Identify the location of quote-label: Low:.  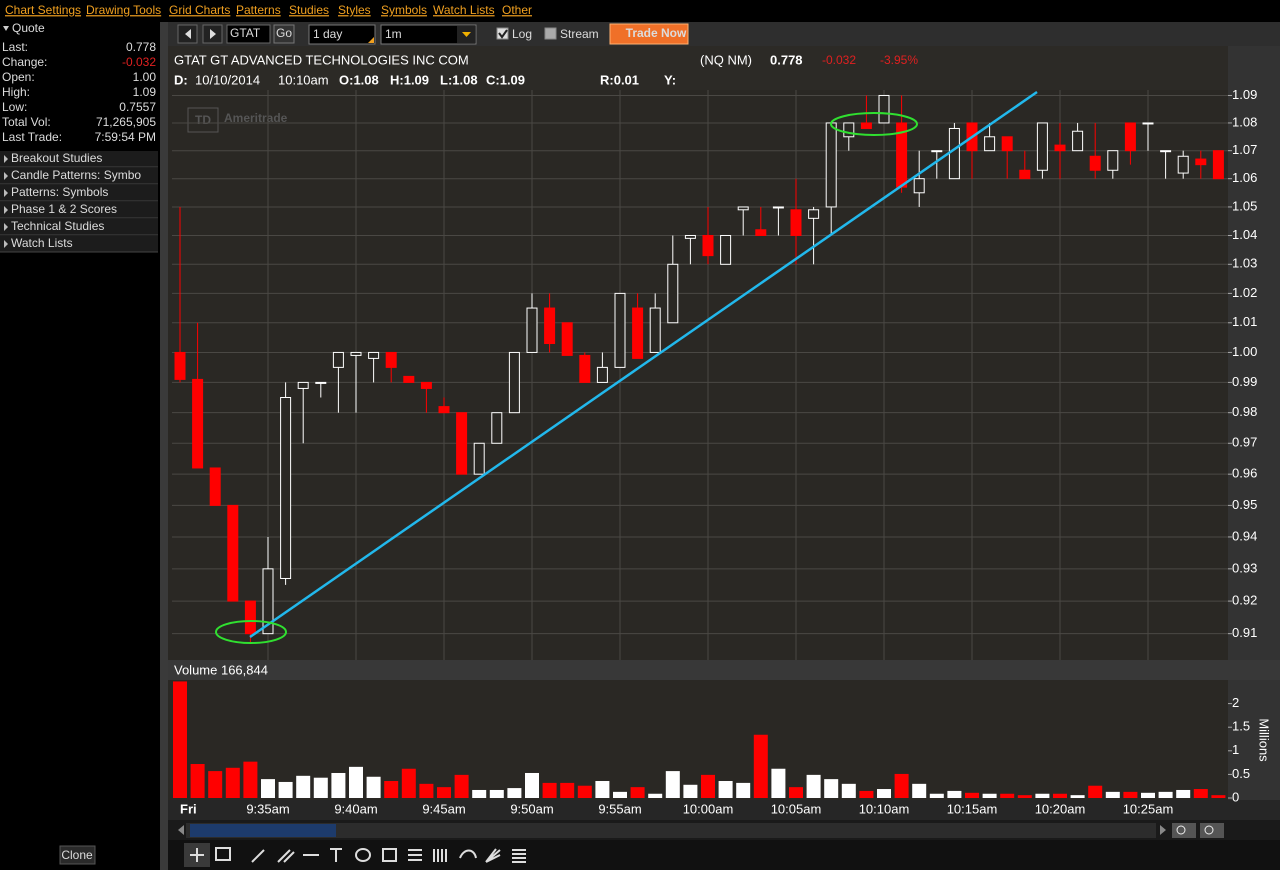
(14, 107).